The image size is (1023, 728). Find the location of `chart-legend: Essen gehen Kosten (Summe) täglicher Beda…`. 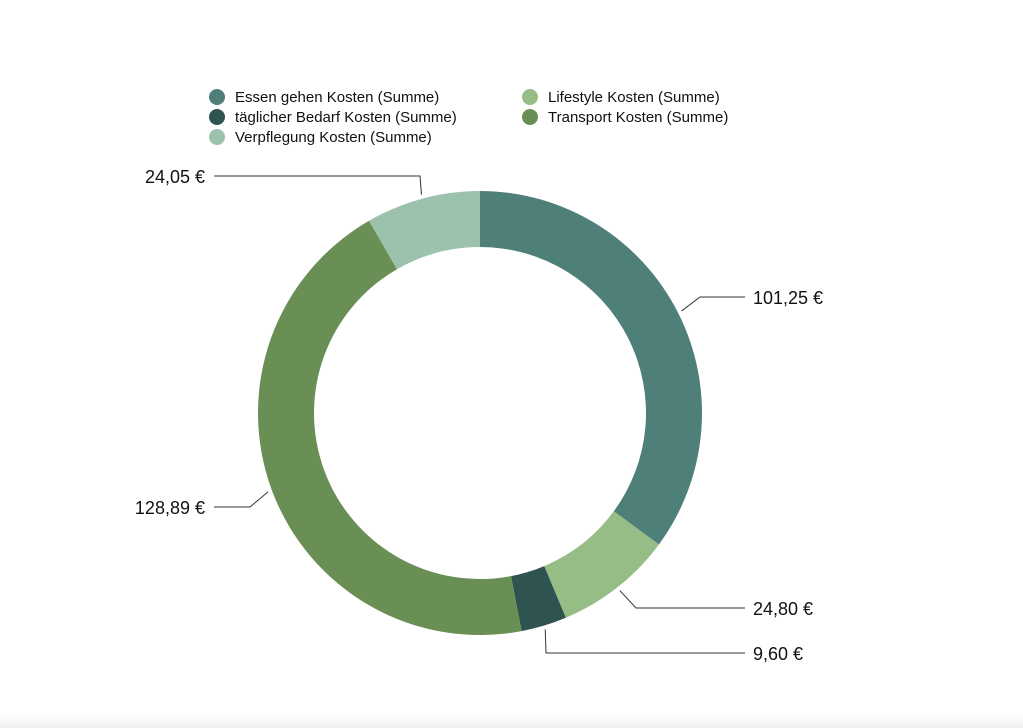

chart-legend: Essen gehen Kosten (Summe) täglicher Beda… is located at coordinates (468, 117).